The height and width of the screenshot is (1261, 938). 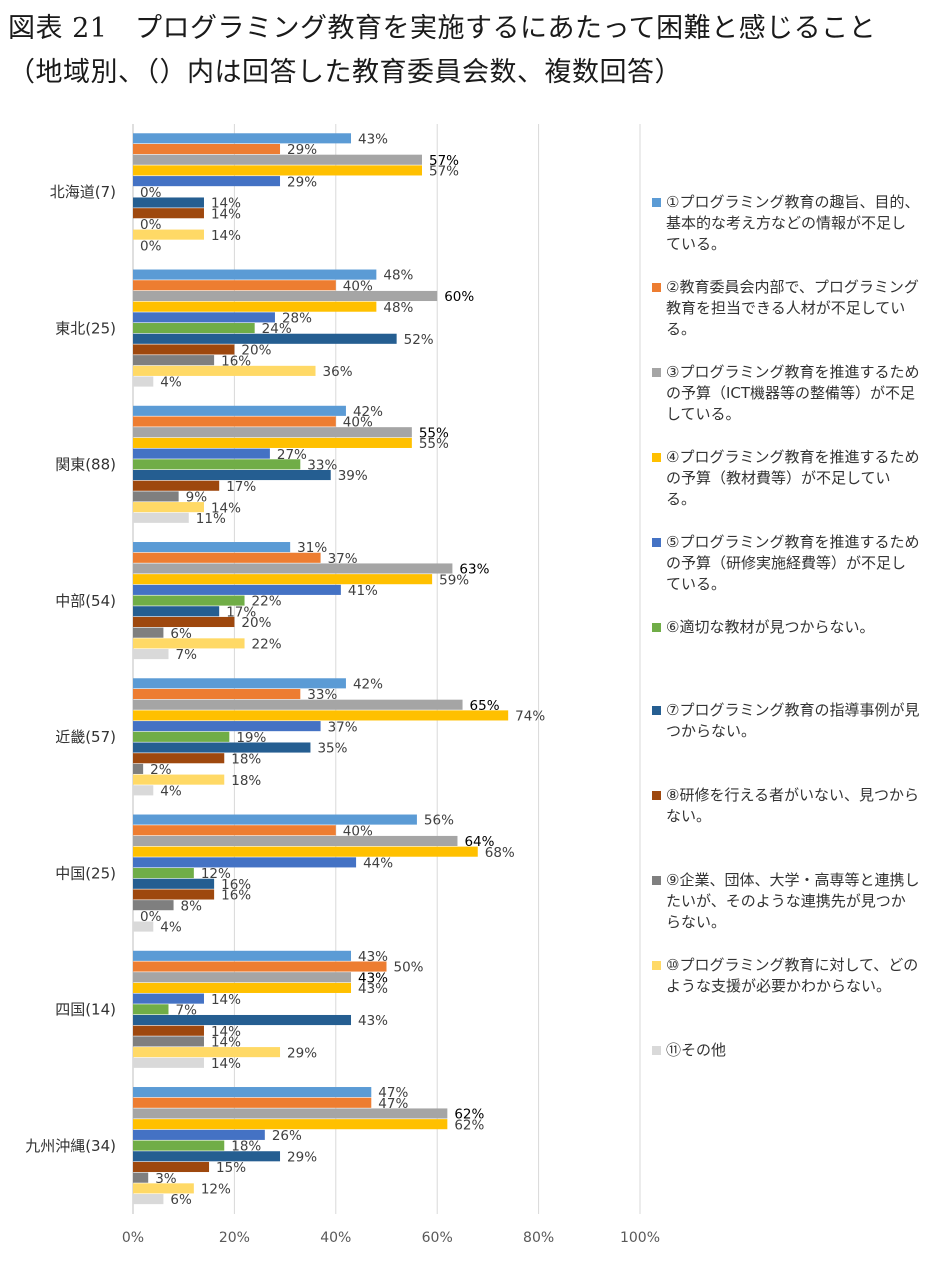 I want to click on category-label: 東北(25), so click(x=85, y=328).